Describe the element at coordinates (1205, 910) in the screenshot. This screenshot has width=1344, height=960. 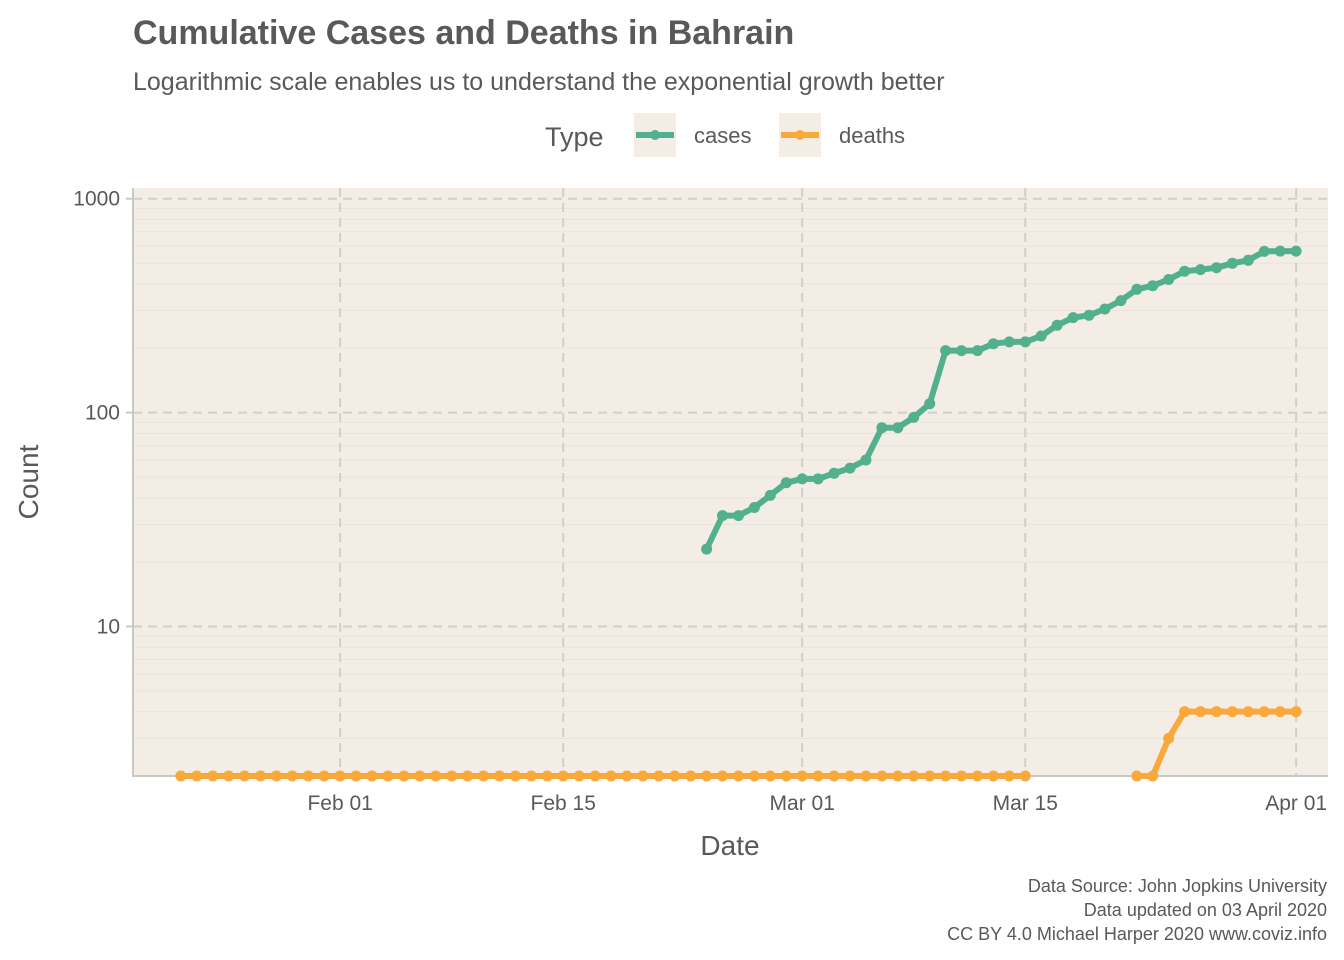
I see `caption-updated: Data updated on 03 April 2020` at that location.